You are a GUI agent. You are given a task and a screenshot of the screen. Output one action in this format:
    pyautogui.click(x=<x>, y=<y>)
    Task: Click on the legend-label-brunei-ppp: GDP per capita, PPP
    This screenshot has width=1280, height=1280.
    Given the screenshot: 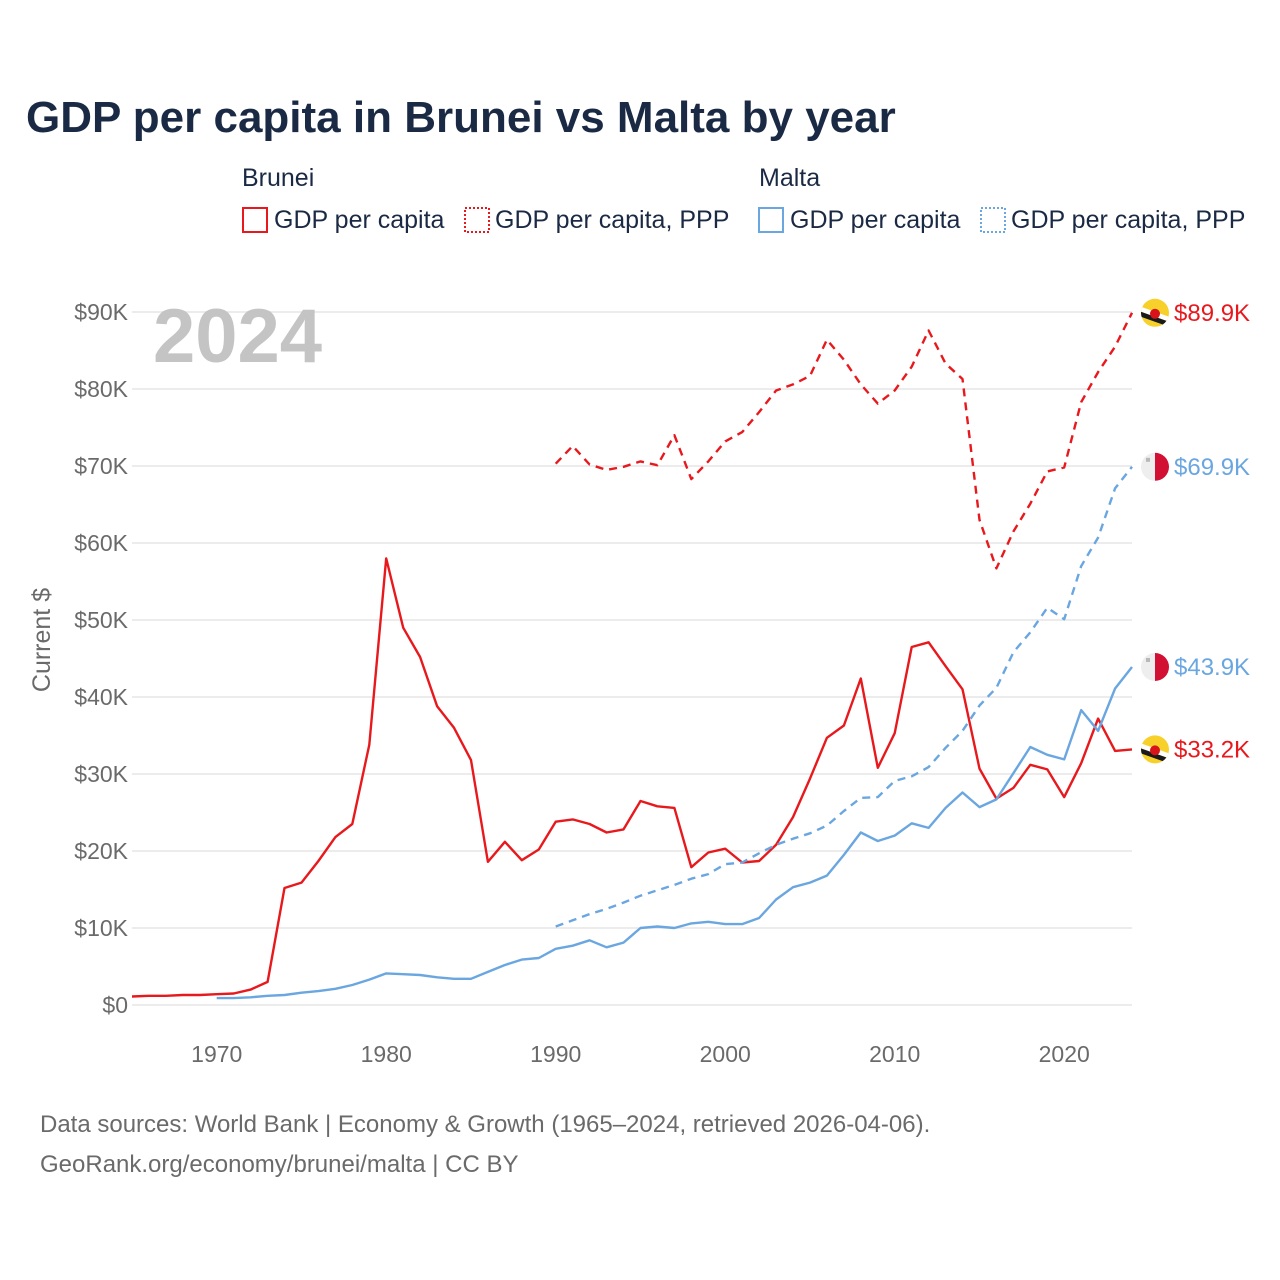 What is the action you would take?
    pyautogui.click(x=612, y=220)
    